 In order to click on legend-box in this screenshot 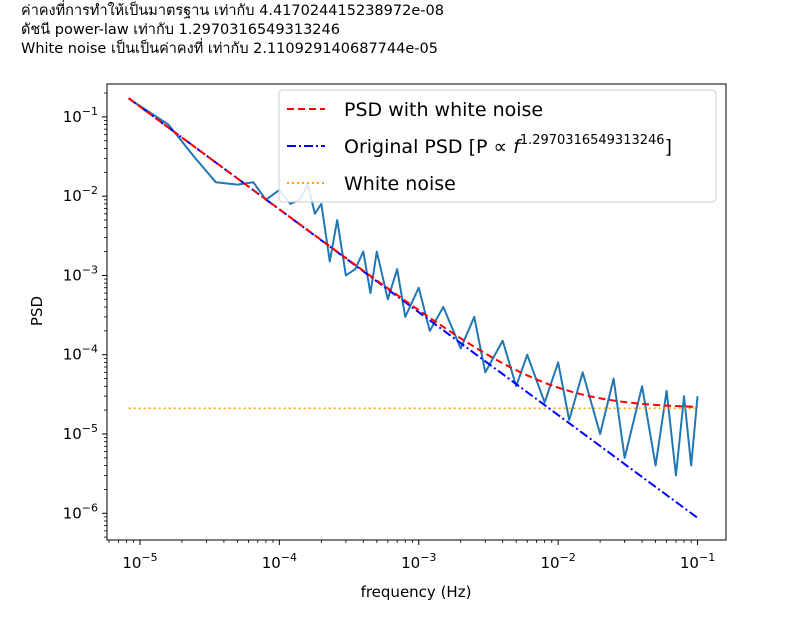, I will do `click(497, 146)`.